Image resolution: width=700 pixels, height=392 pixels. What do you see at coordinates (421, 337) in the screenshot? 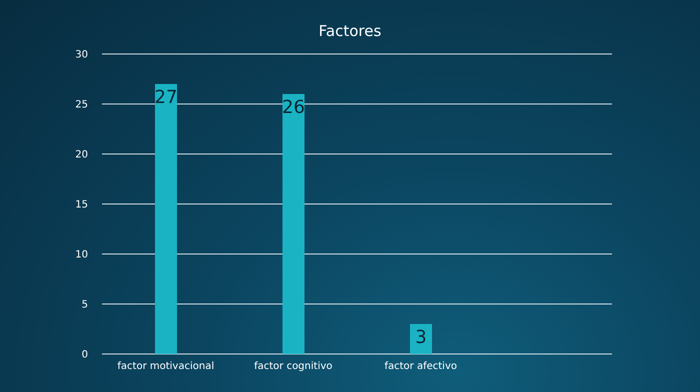
I see `data-label: 3` at bounding box center [421, 337].